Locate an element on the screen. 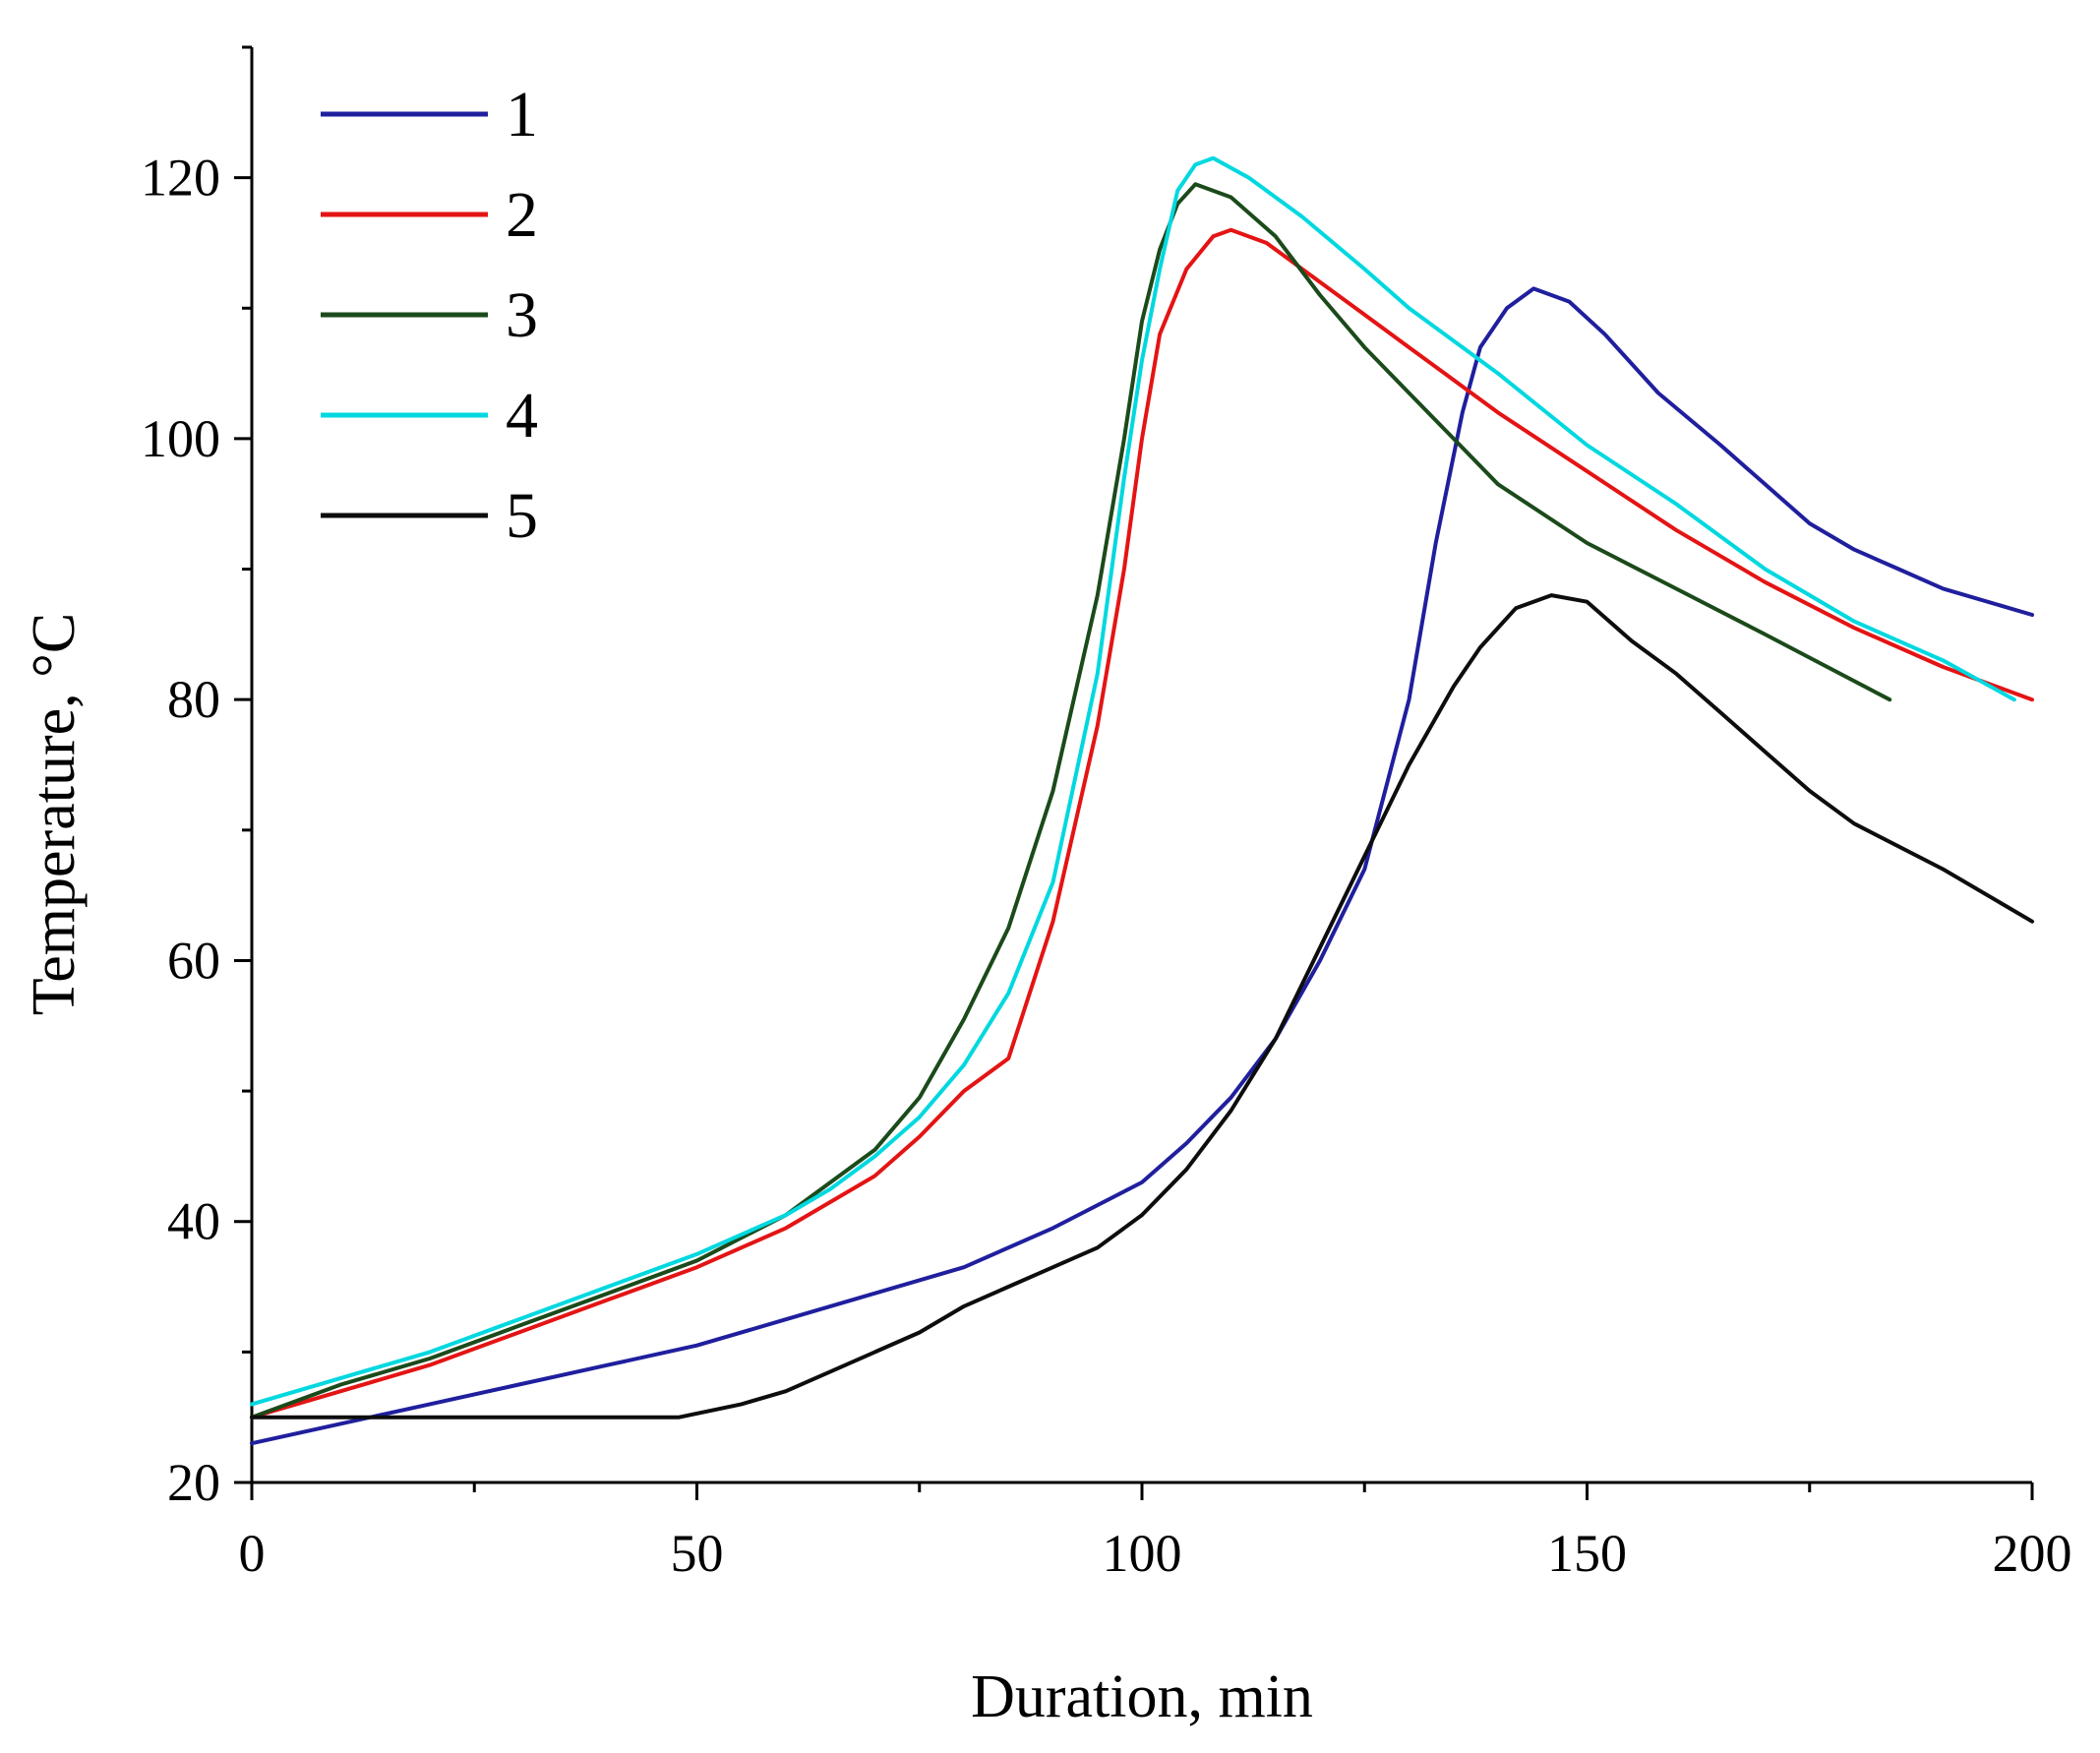  x-tick-label: 50 is located at coordinates (697, 1553).